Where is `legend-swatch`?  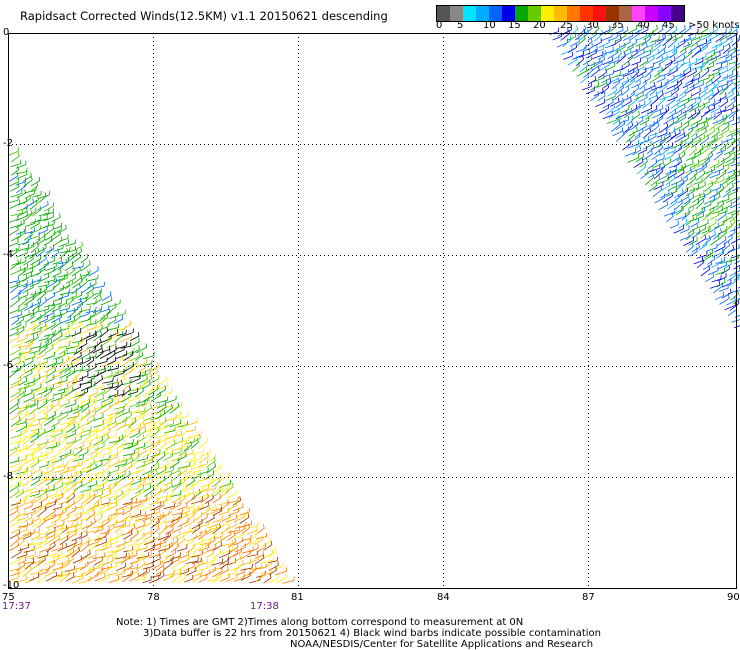
legend-swatch is located at coordinates (482, 13).